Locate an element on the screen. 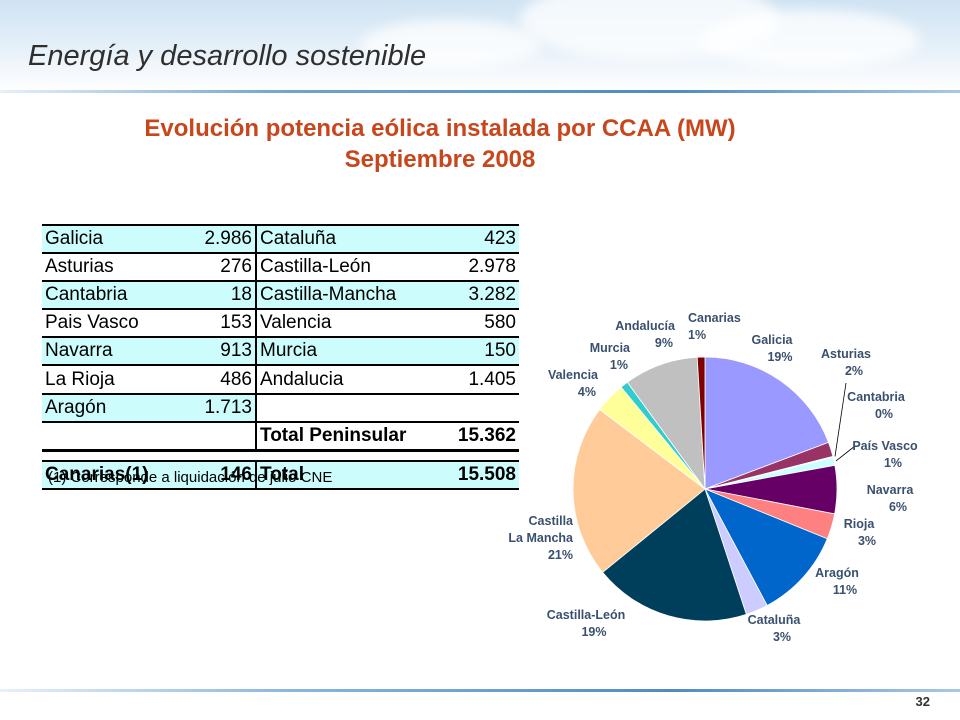  pie-slice-arag-n is located at coordinates (766, 547).